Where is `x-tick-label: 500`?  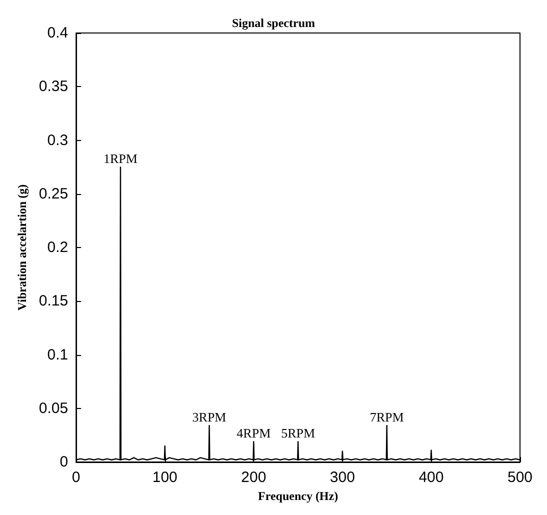
x-tick-label: 500 is located at coordinates (520, 477).